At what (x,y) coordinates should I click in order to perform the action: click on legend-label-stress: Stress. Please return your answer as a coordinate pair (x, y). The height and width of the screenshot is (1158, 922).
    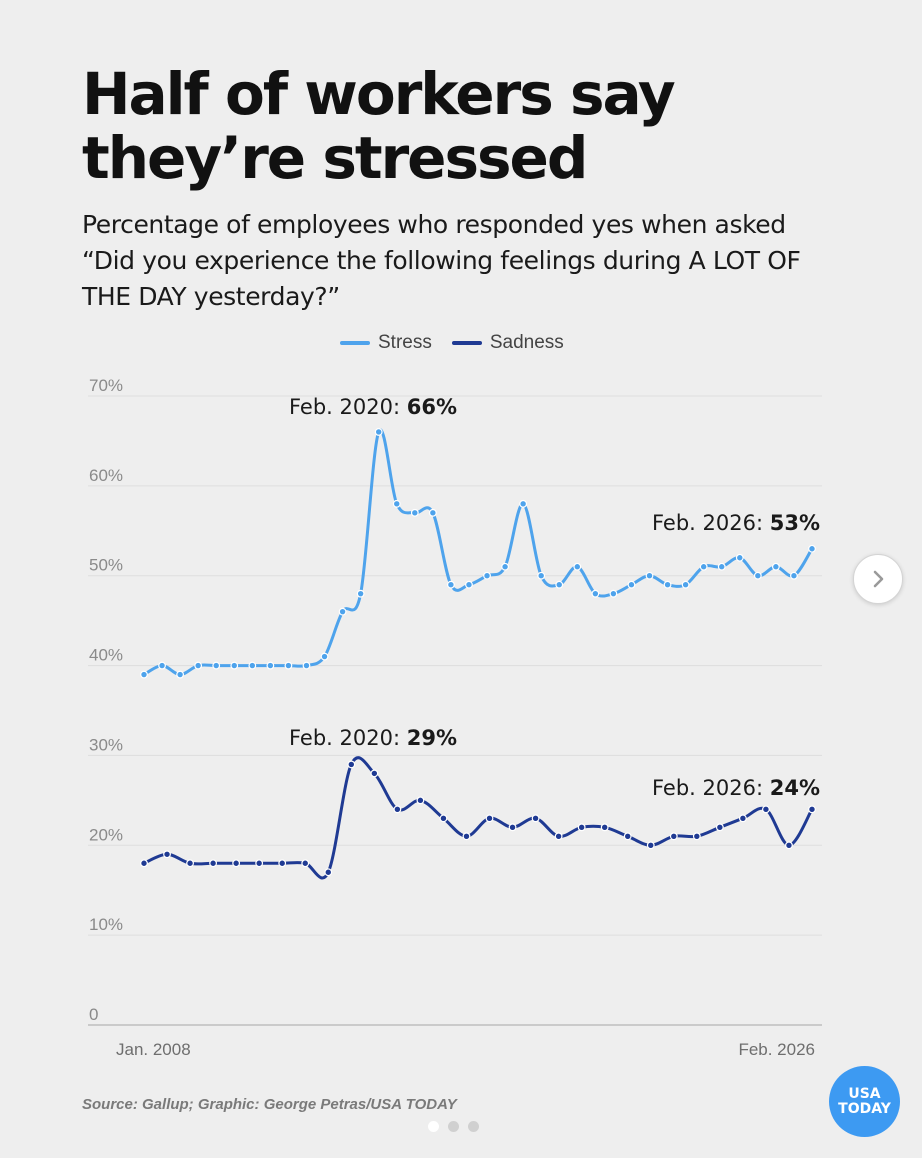
    Looking at the image, I should click on (405, 342).